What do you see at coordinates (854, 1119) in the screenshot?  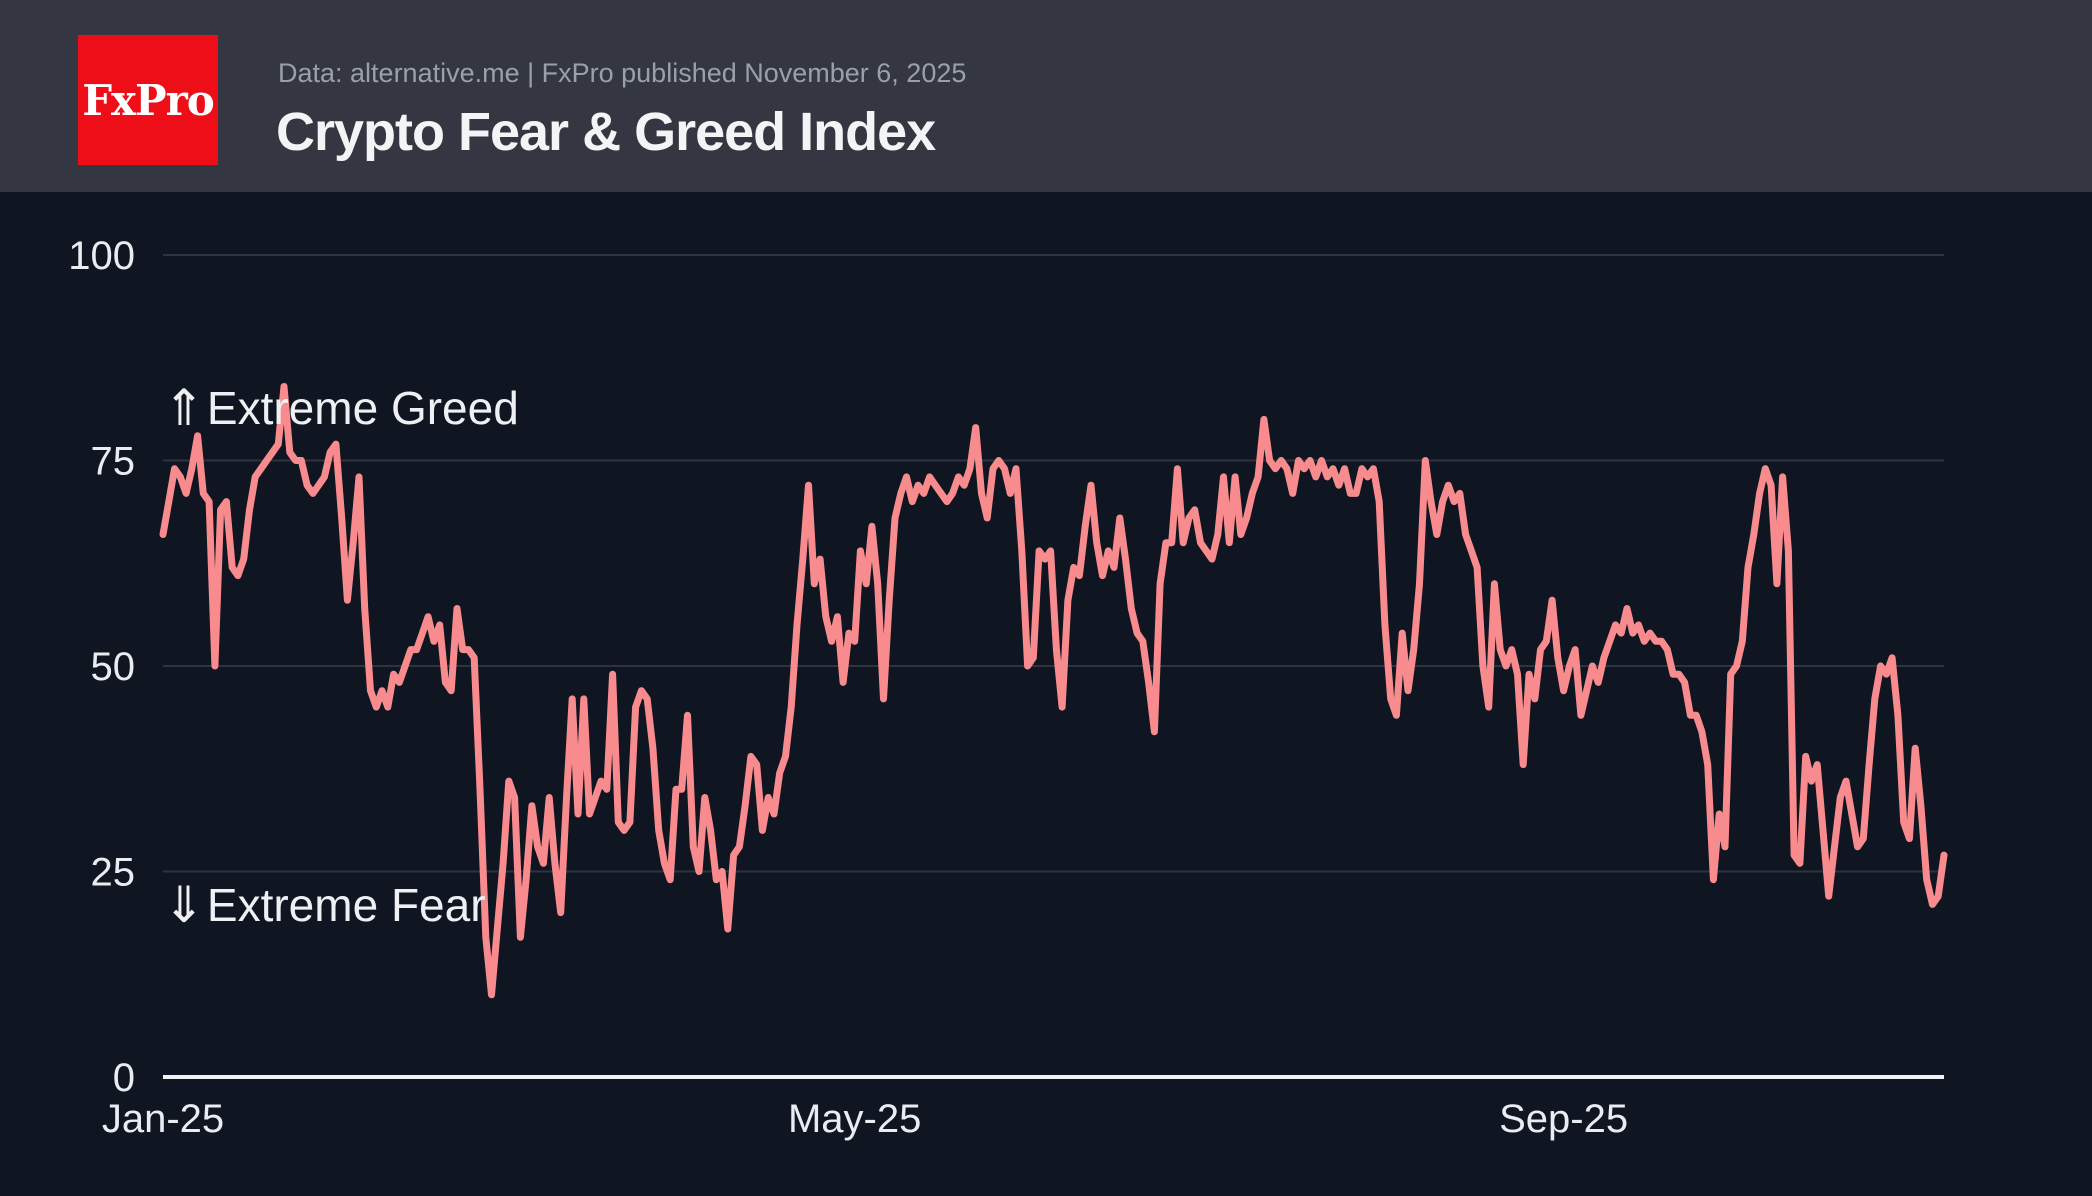 I see `x-tick-label-May-25: May-25` at bounding box center [854, 1119].